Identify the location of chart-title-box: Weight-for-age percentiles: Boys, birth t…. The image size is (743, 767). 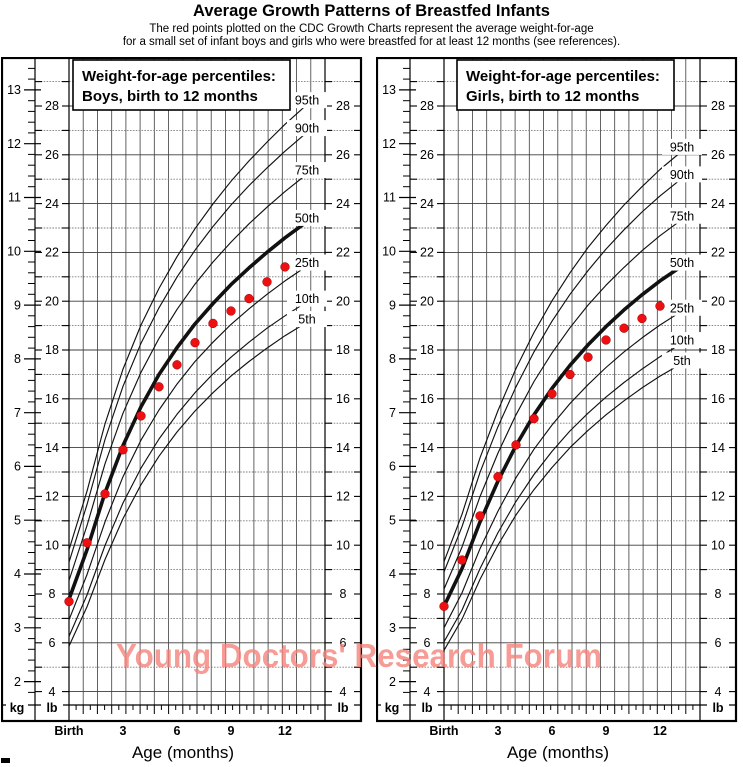
(181, 85).